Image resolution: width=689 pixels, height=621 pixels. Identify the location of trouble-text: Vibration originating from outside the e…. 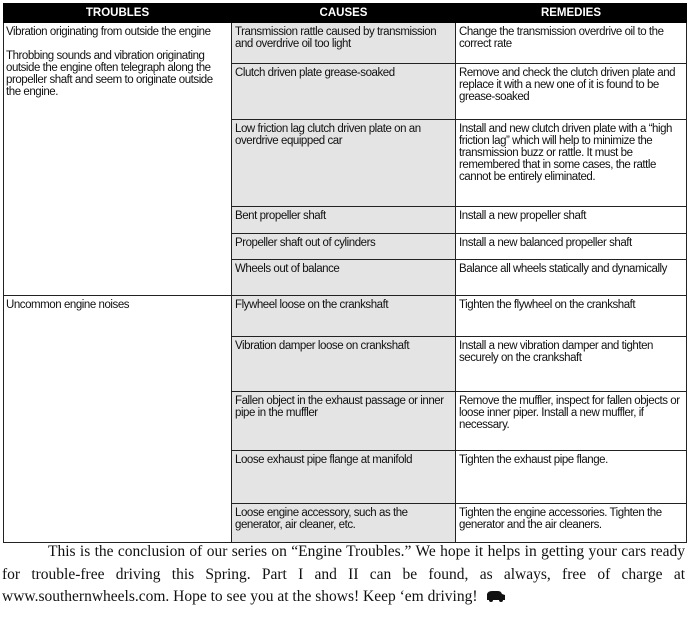
(108, 32).